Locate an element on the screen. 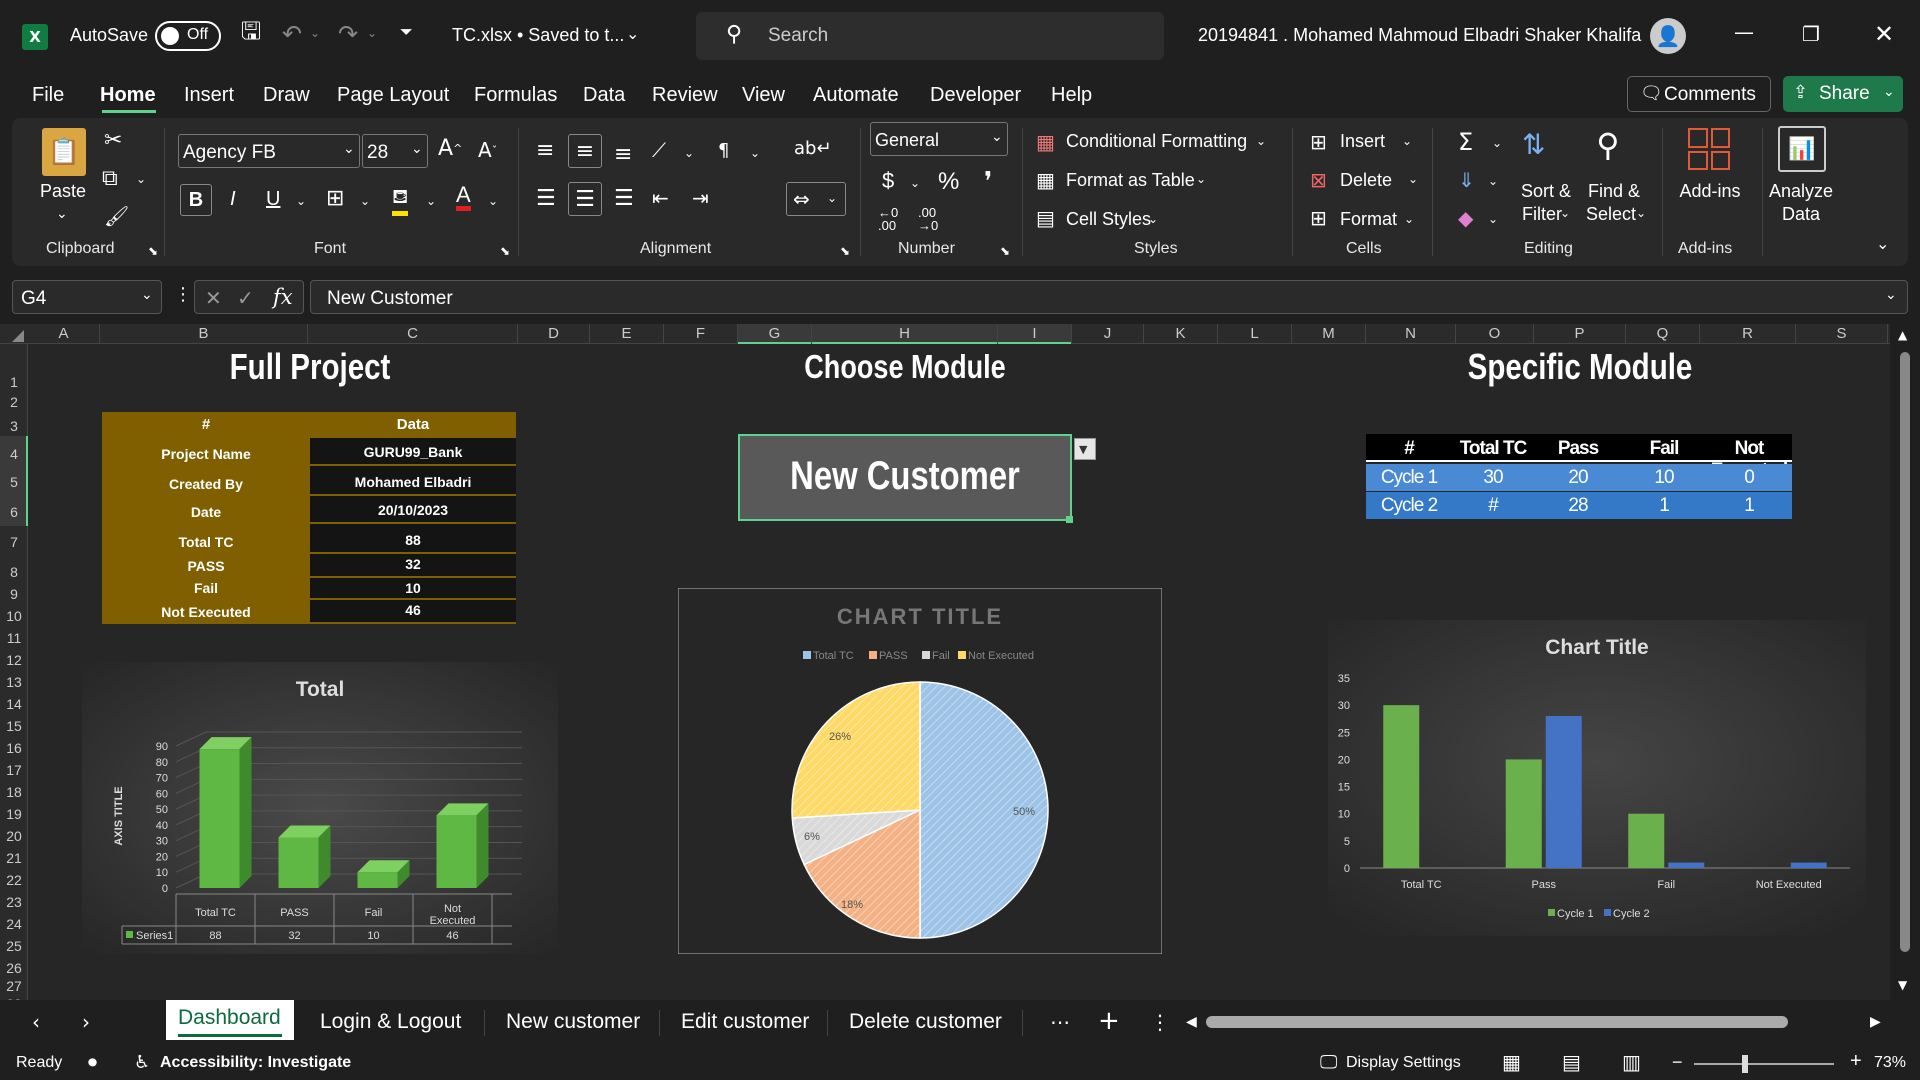 This screenshot has height=1080, width=1920. row-header: 11 is located at coordinates (14, 638).